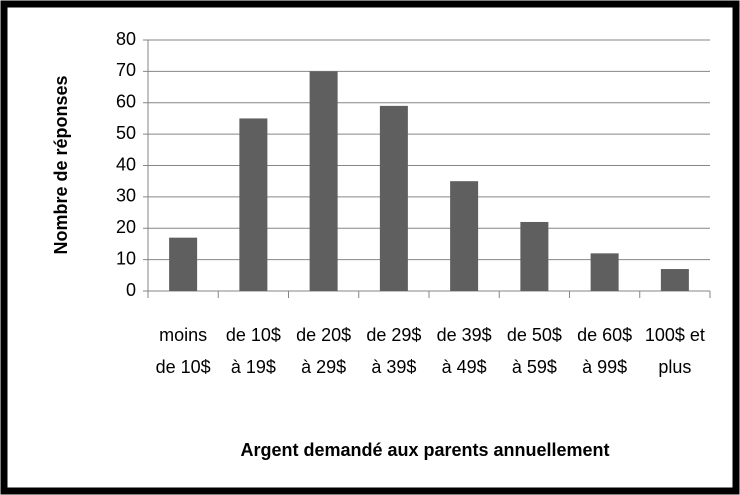 The height and width of the screenshot is (495, 740). Describe the element at coordinates (126, 227) in the screenshot. I see `y-tick-label: 20` at that location.